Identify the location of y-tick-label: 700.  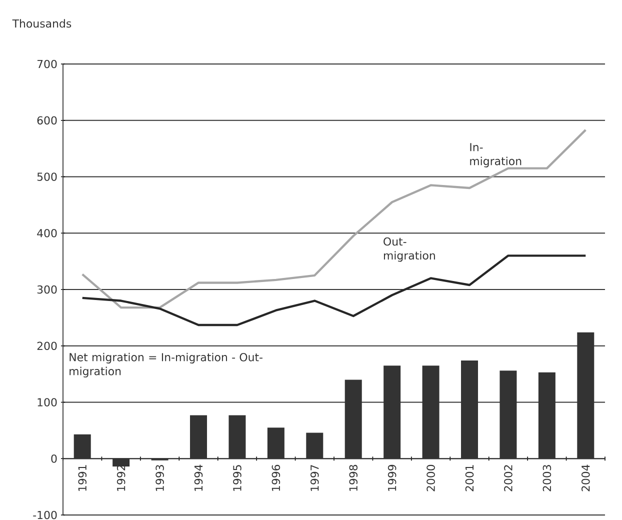
(47, 64).